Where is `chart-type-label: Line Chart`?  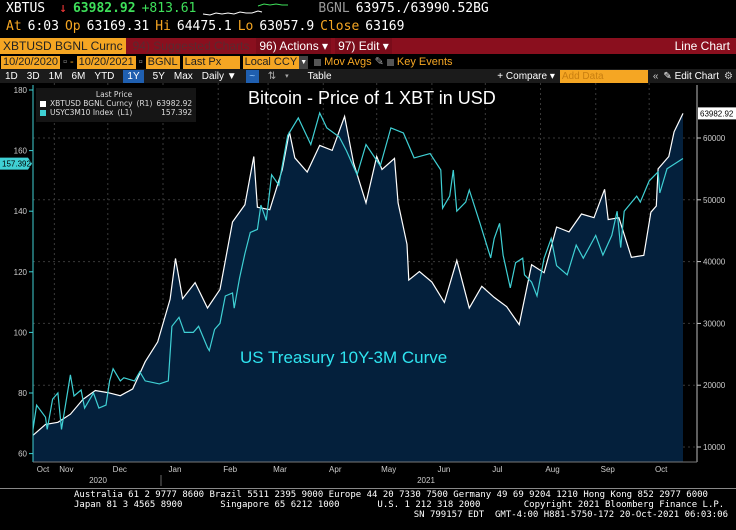 chart-type-label: Line Chart is located at coordinates (702, 46).